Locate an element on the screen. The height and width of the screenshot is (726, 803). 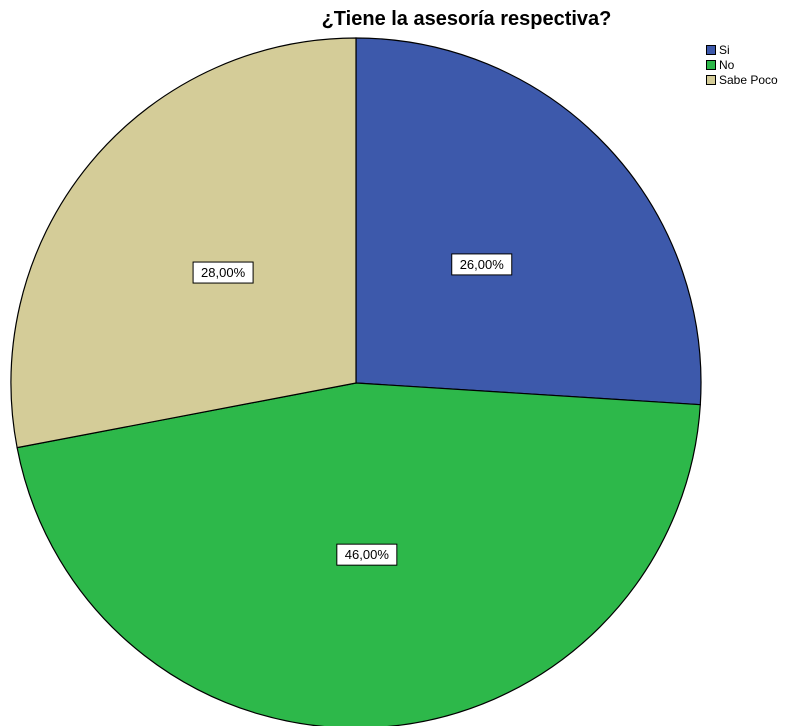
slice-label-box-si is located at coordinates (482, 264).